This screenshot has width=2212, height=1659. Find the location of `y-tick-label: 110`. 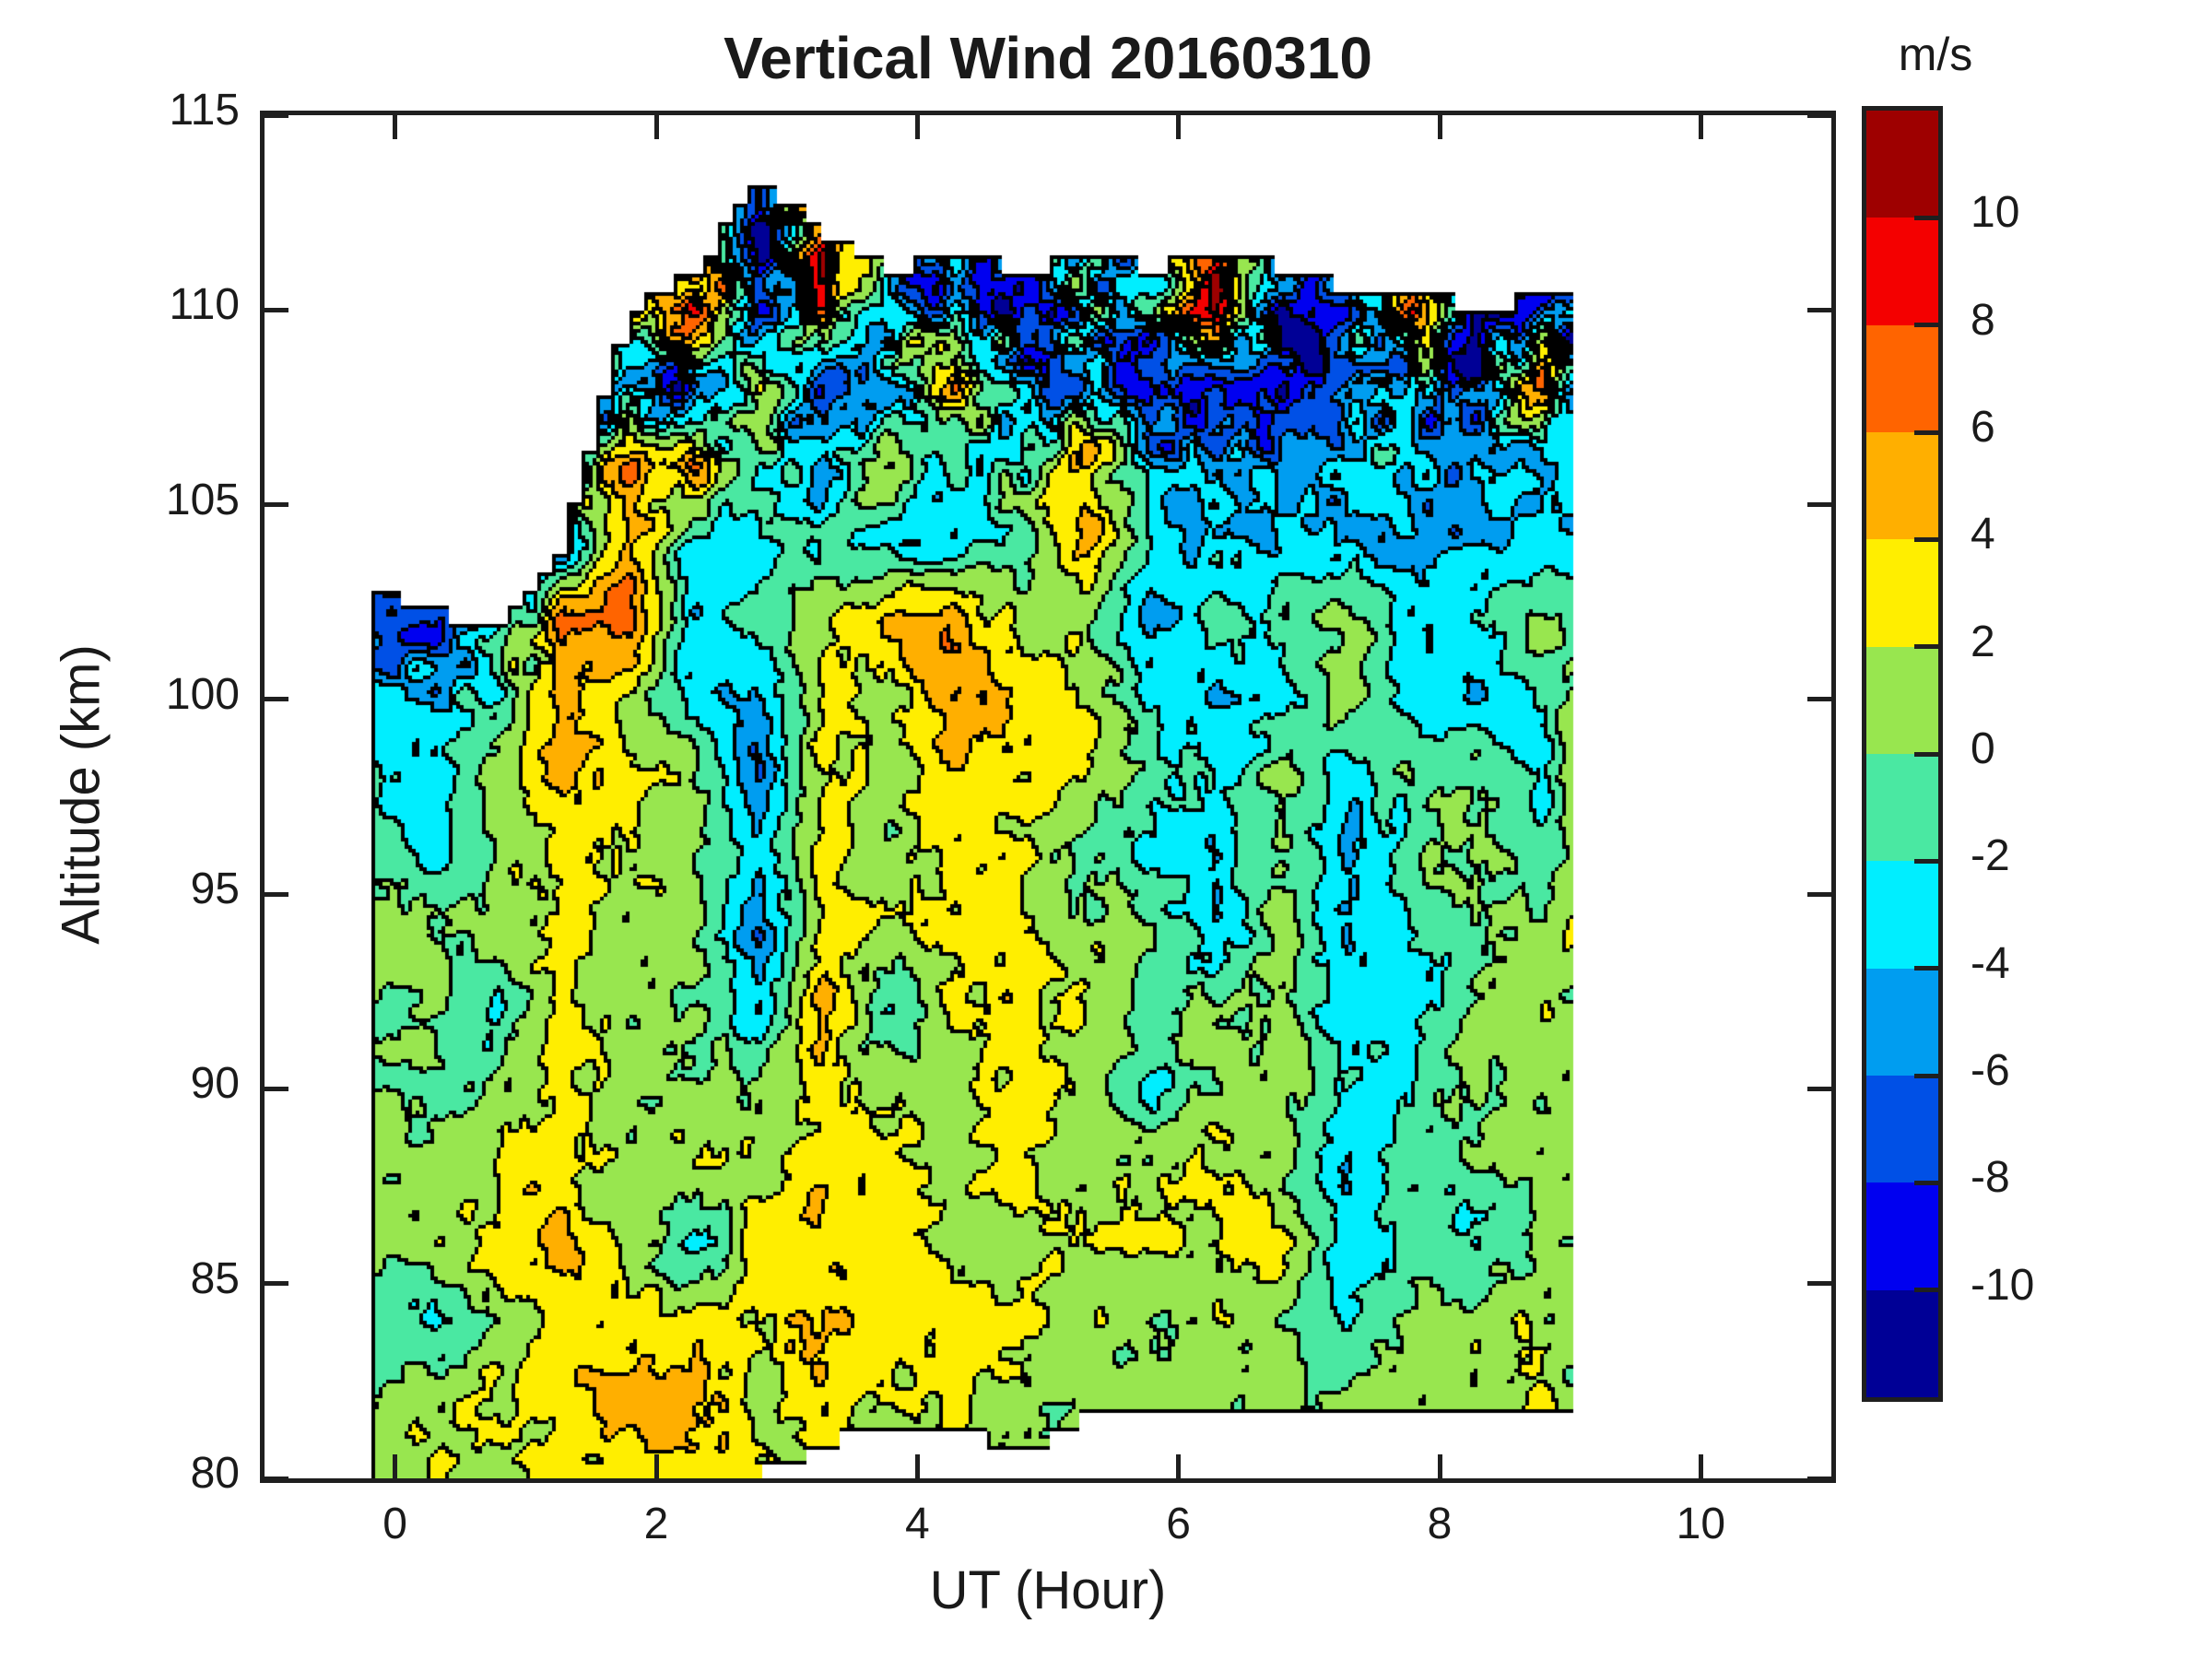

y-tick-label: 110 is located at coordinates (204, 305).